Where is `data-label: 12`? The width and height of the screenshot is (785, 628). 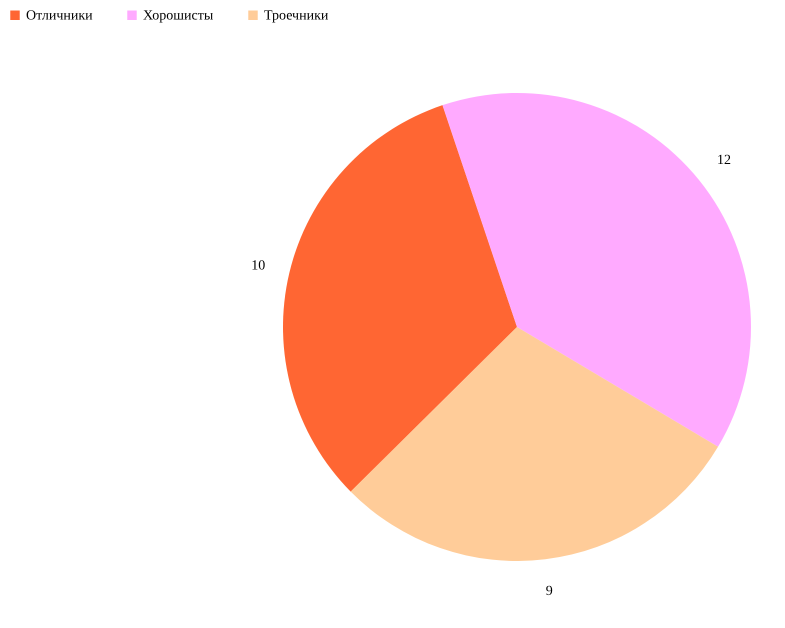 data-label: 12 is located at coordinates (724, 160).